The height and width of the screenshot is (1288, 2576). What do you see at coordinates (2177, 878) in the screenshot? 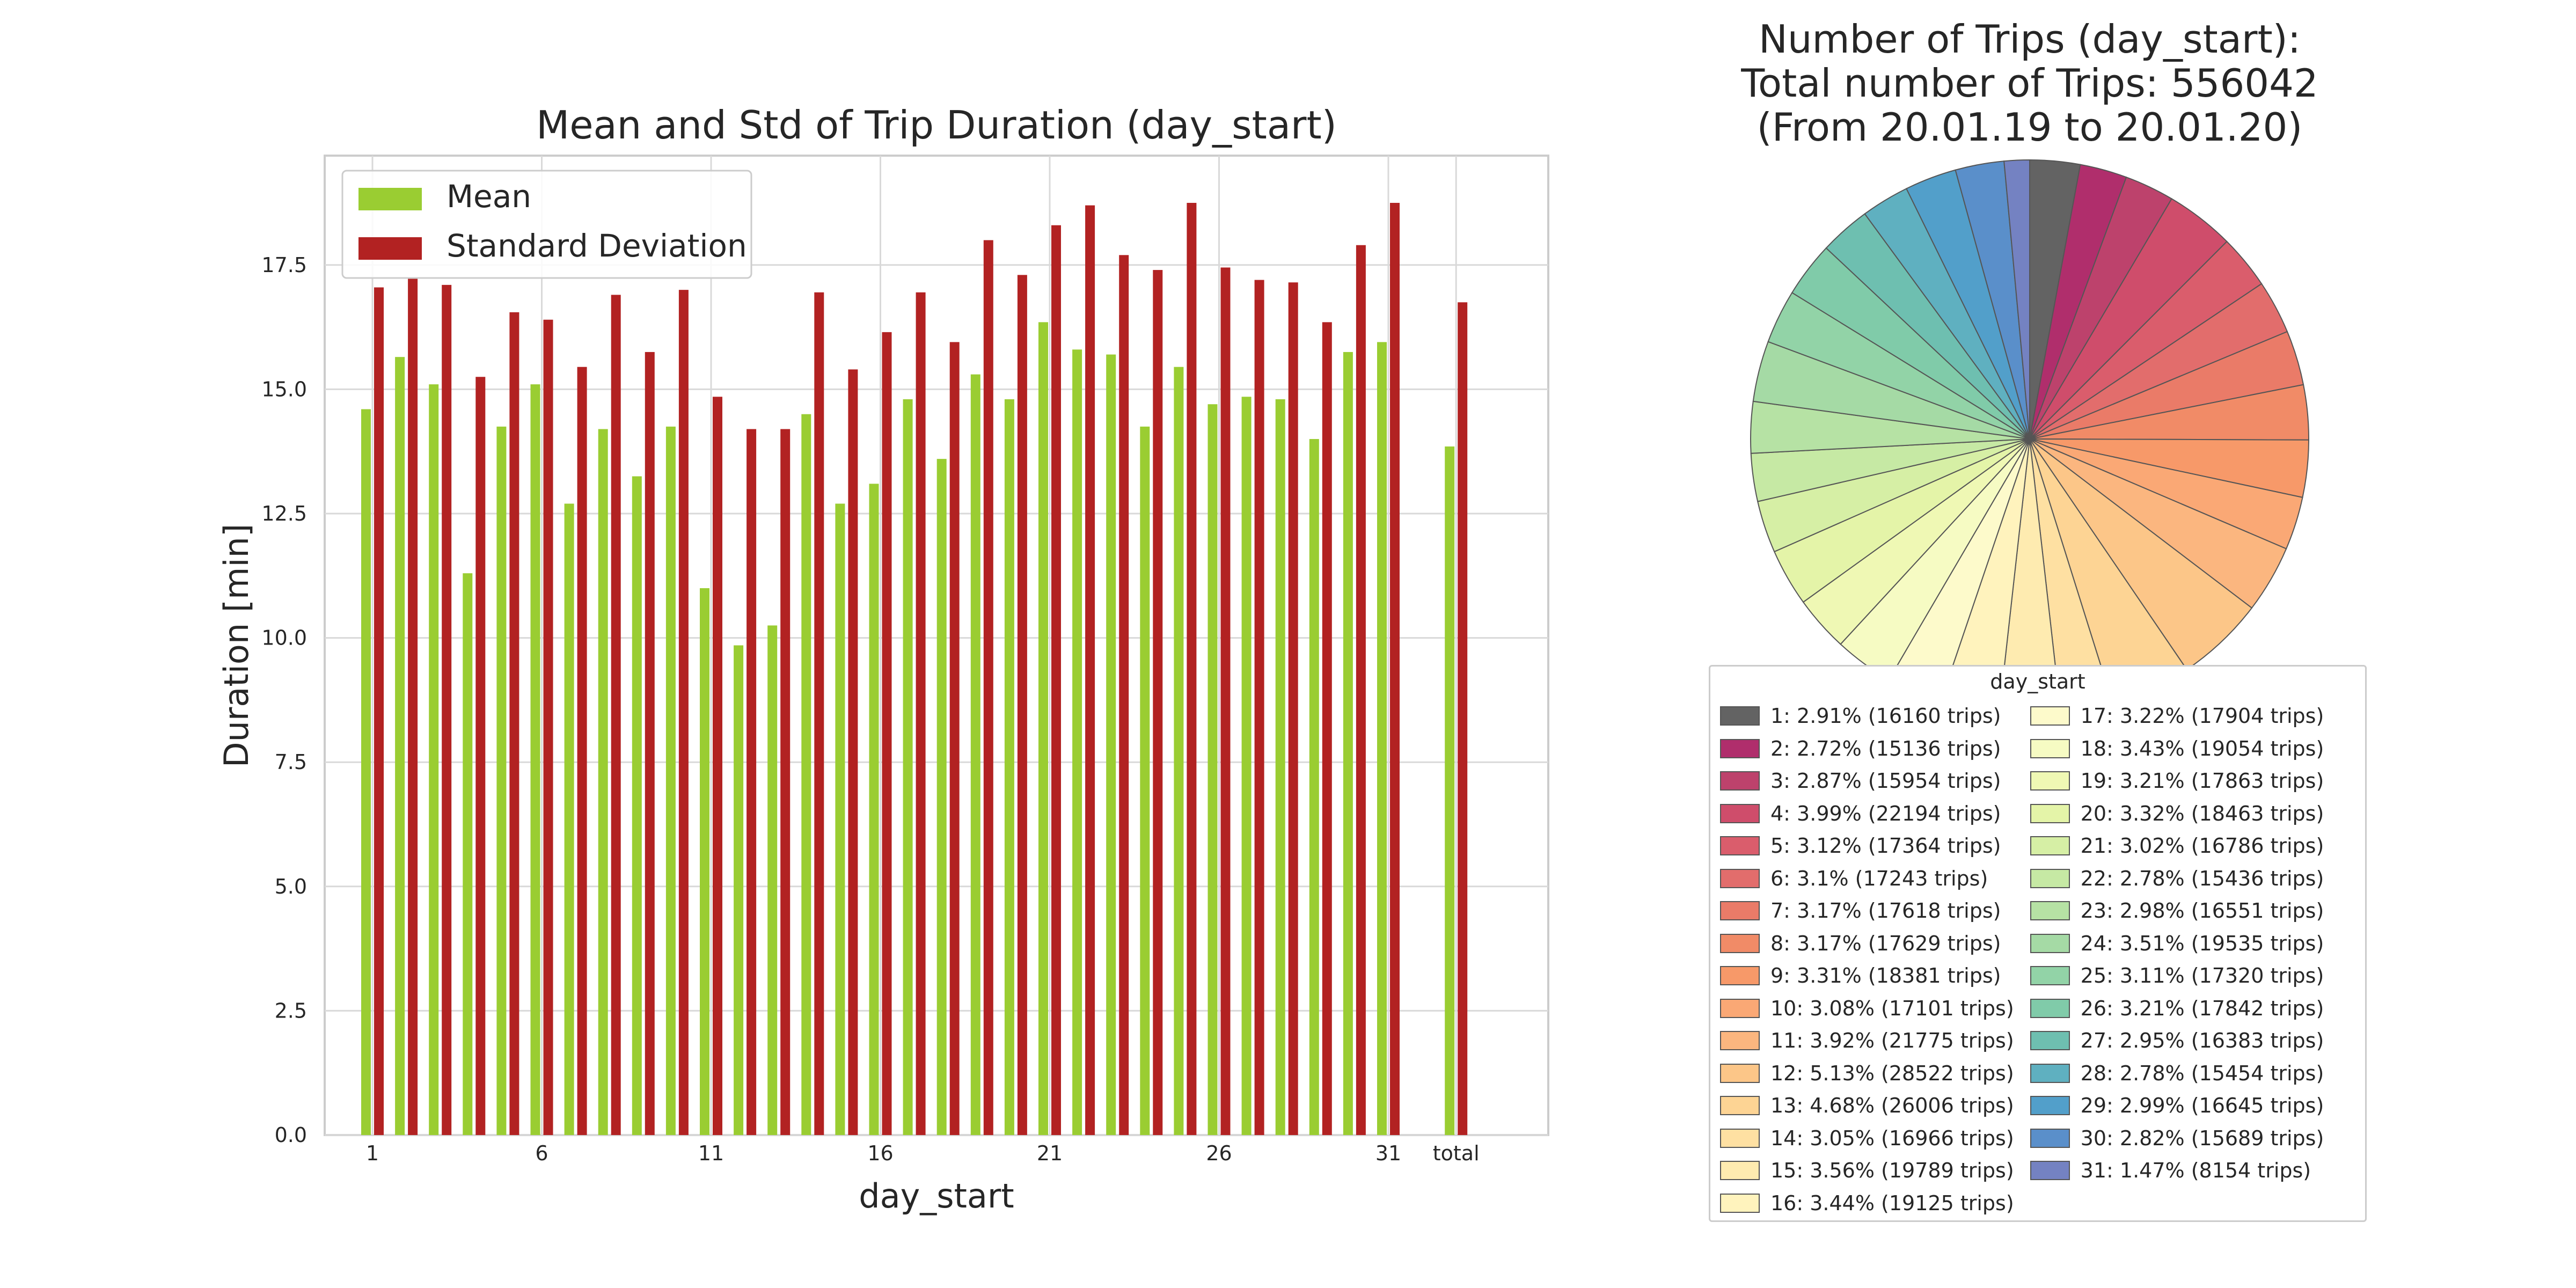
I see `pie-legend-item: 22: 2.78% (15436 trips)` at bounding box center [2177, 878].